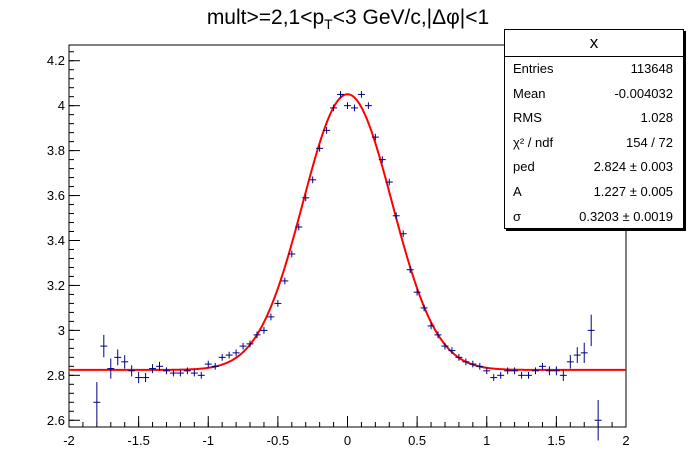 The height and width of the screenshot is (472, 696). Describe the element at coordinates (69, 440) in the screenshot. I see `x-tick-label: -2` at that location.